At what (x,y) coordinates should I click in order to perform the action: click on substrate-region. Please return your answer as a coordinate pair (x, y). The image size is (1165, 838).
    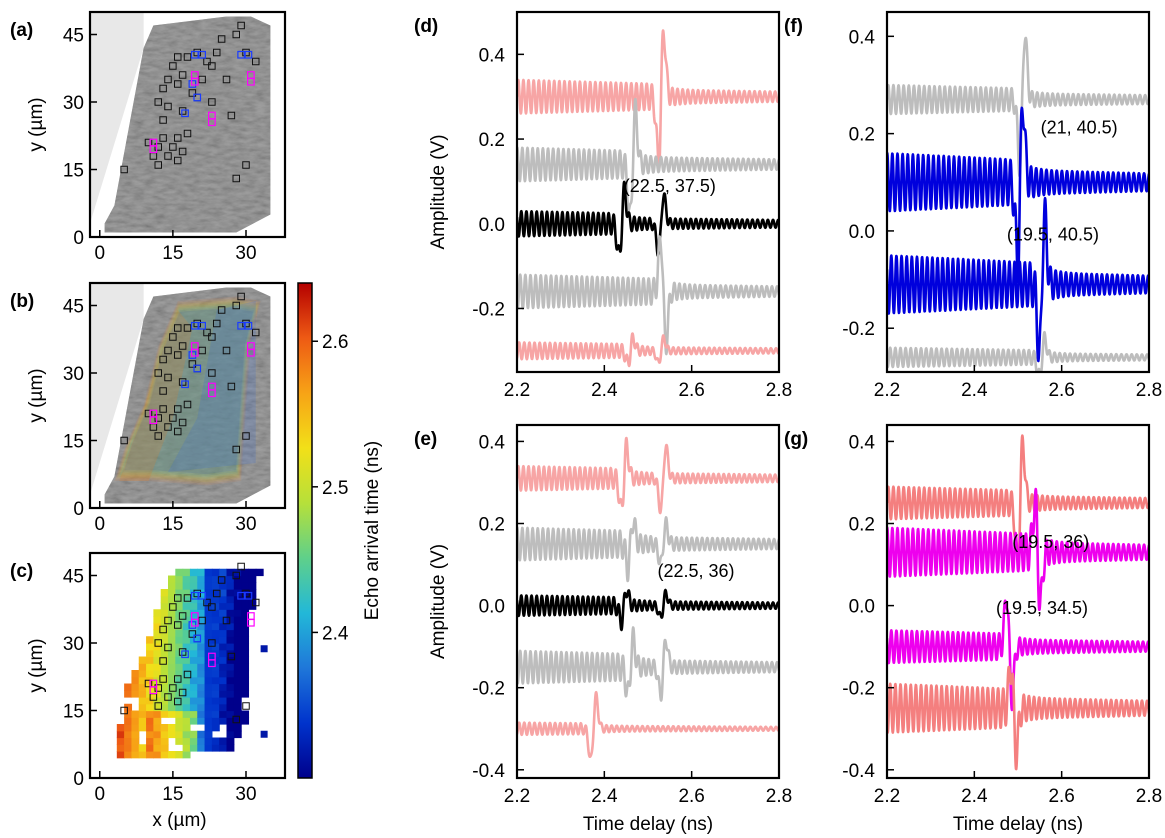
    Looking at the image, I should click on (117, 389).